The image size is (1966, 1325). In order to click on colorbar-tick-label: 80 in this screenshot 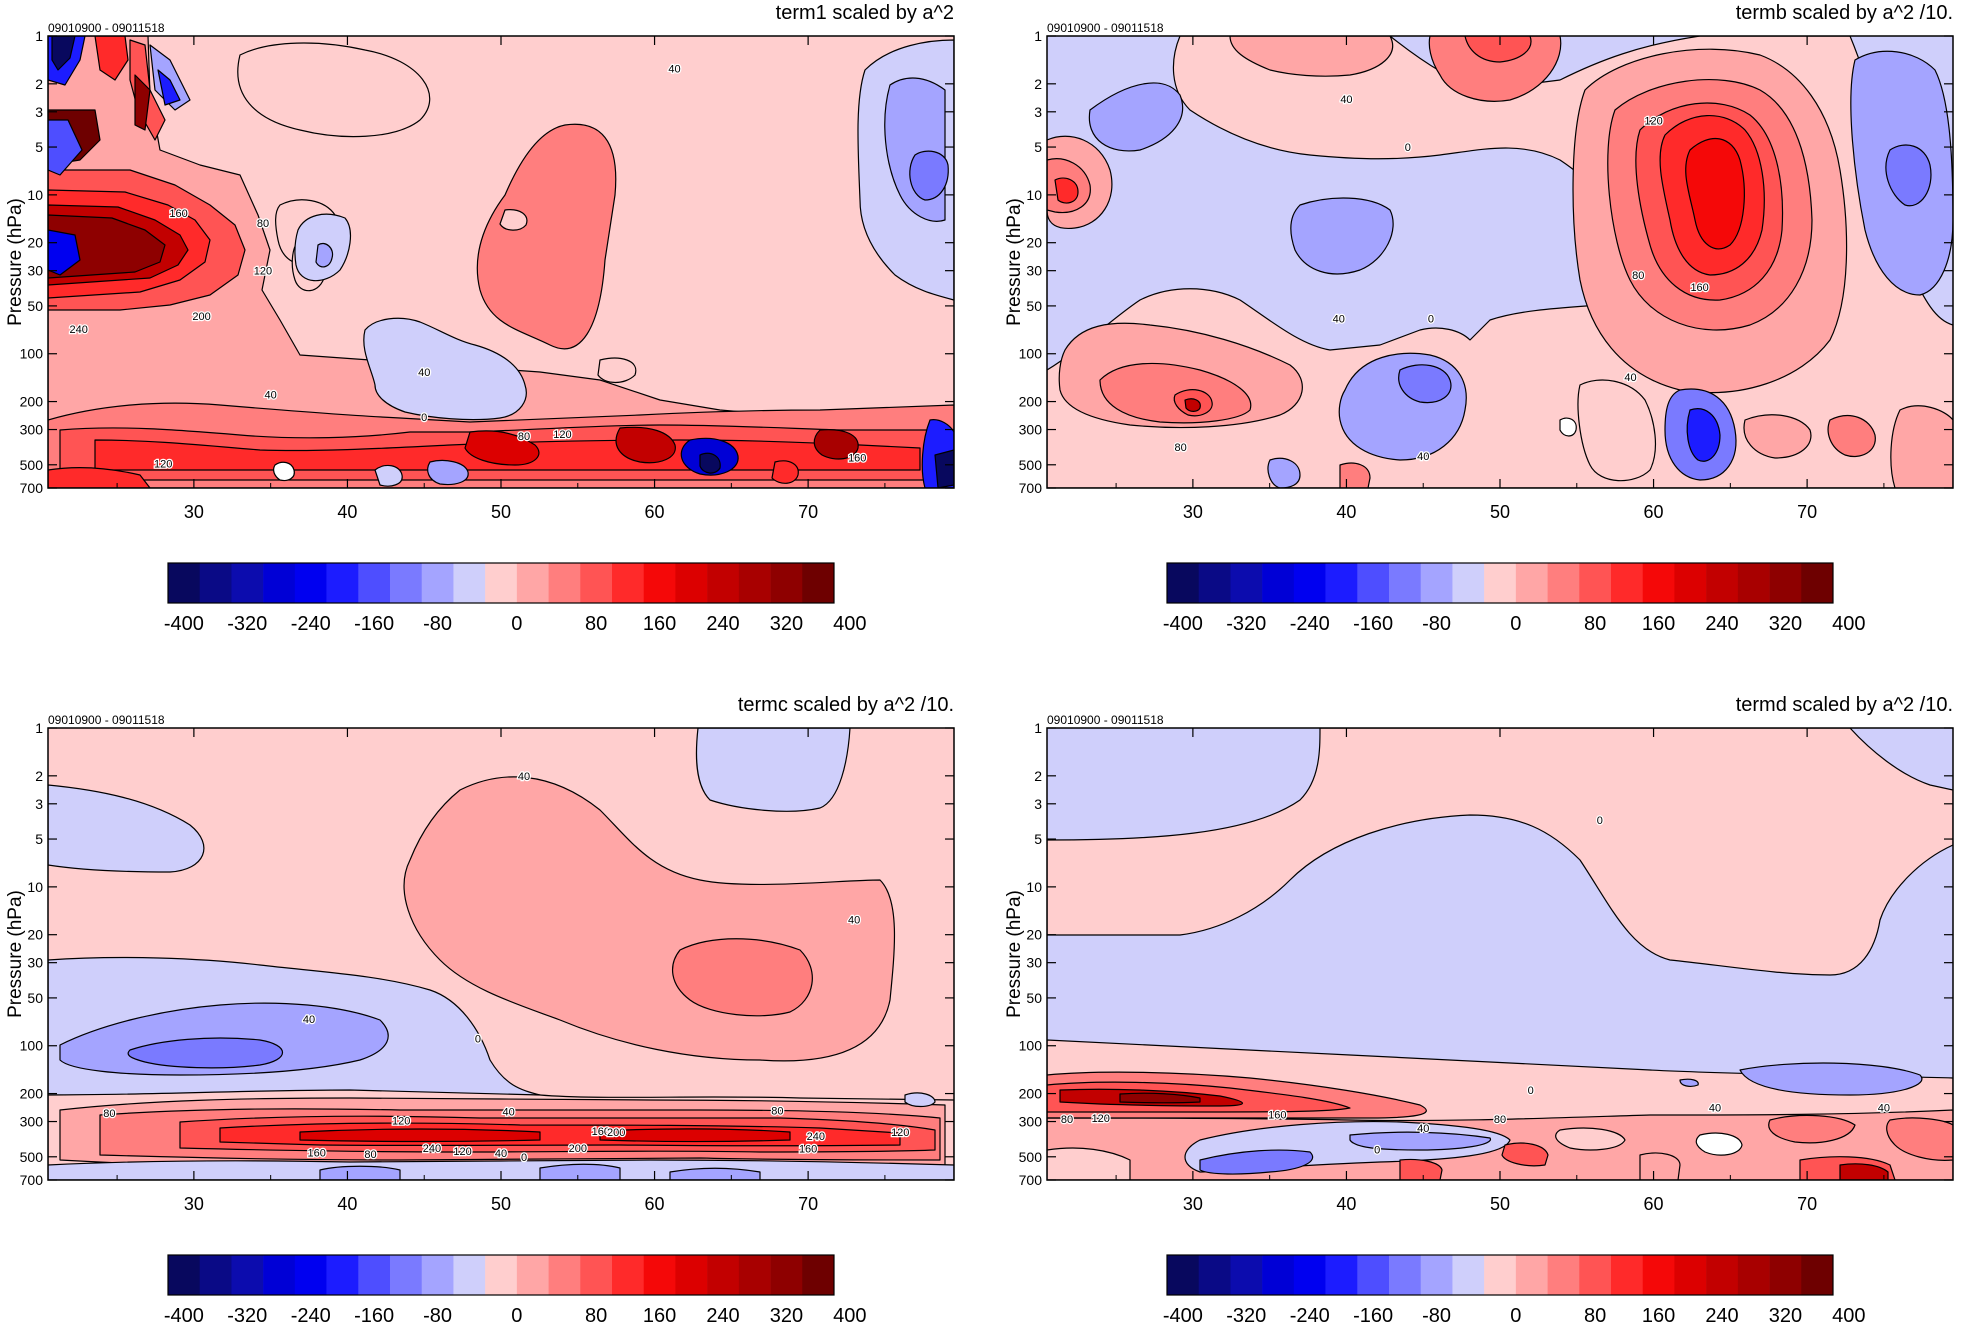, I will do `click(596, 1315)`.